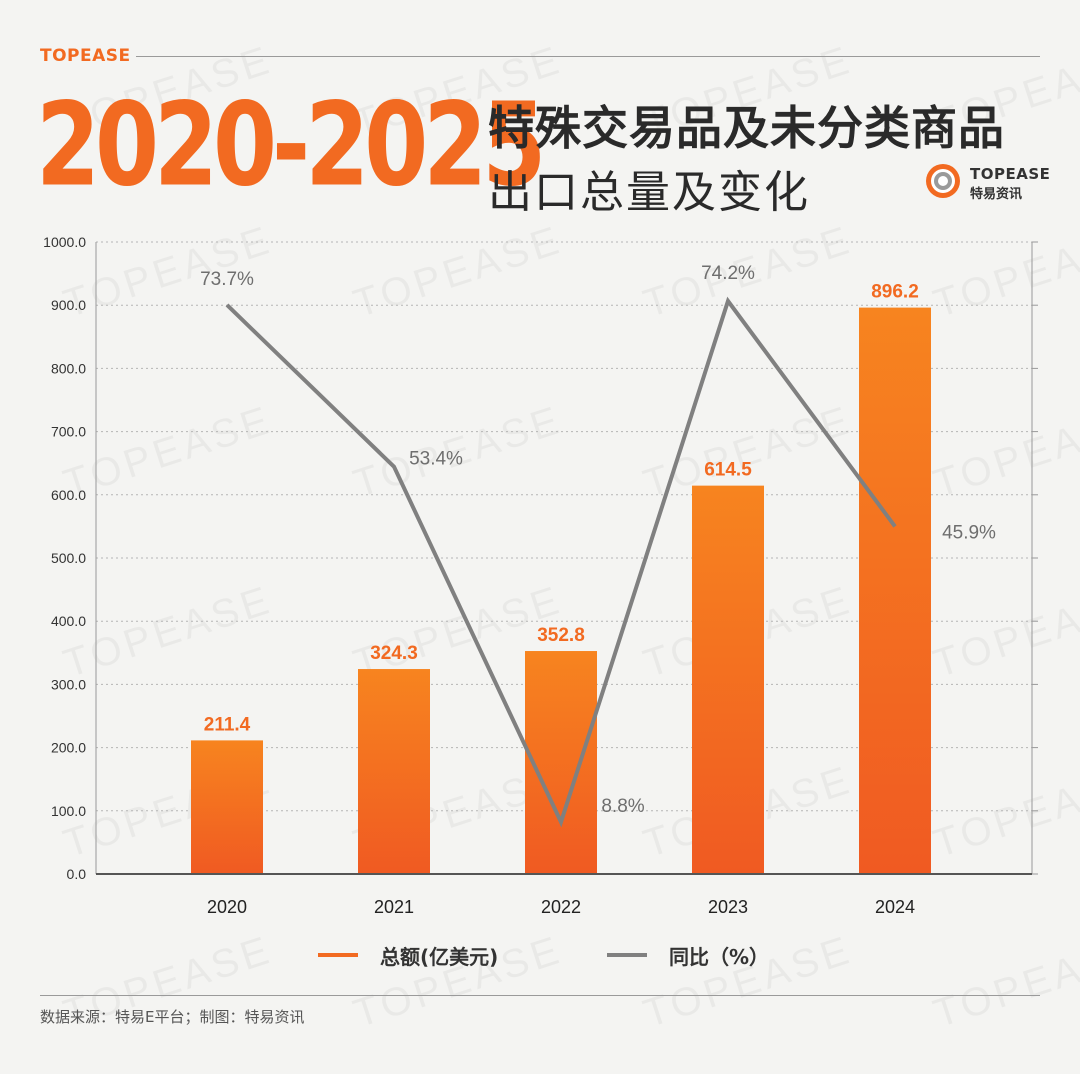 The height and width of the screenshot is (1074, 1080). What do you see at coordinates (68, 368) in the screenshot?
I see `y-tick-label: 800.0` at bounding box center [68, 368].